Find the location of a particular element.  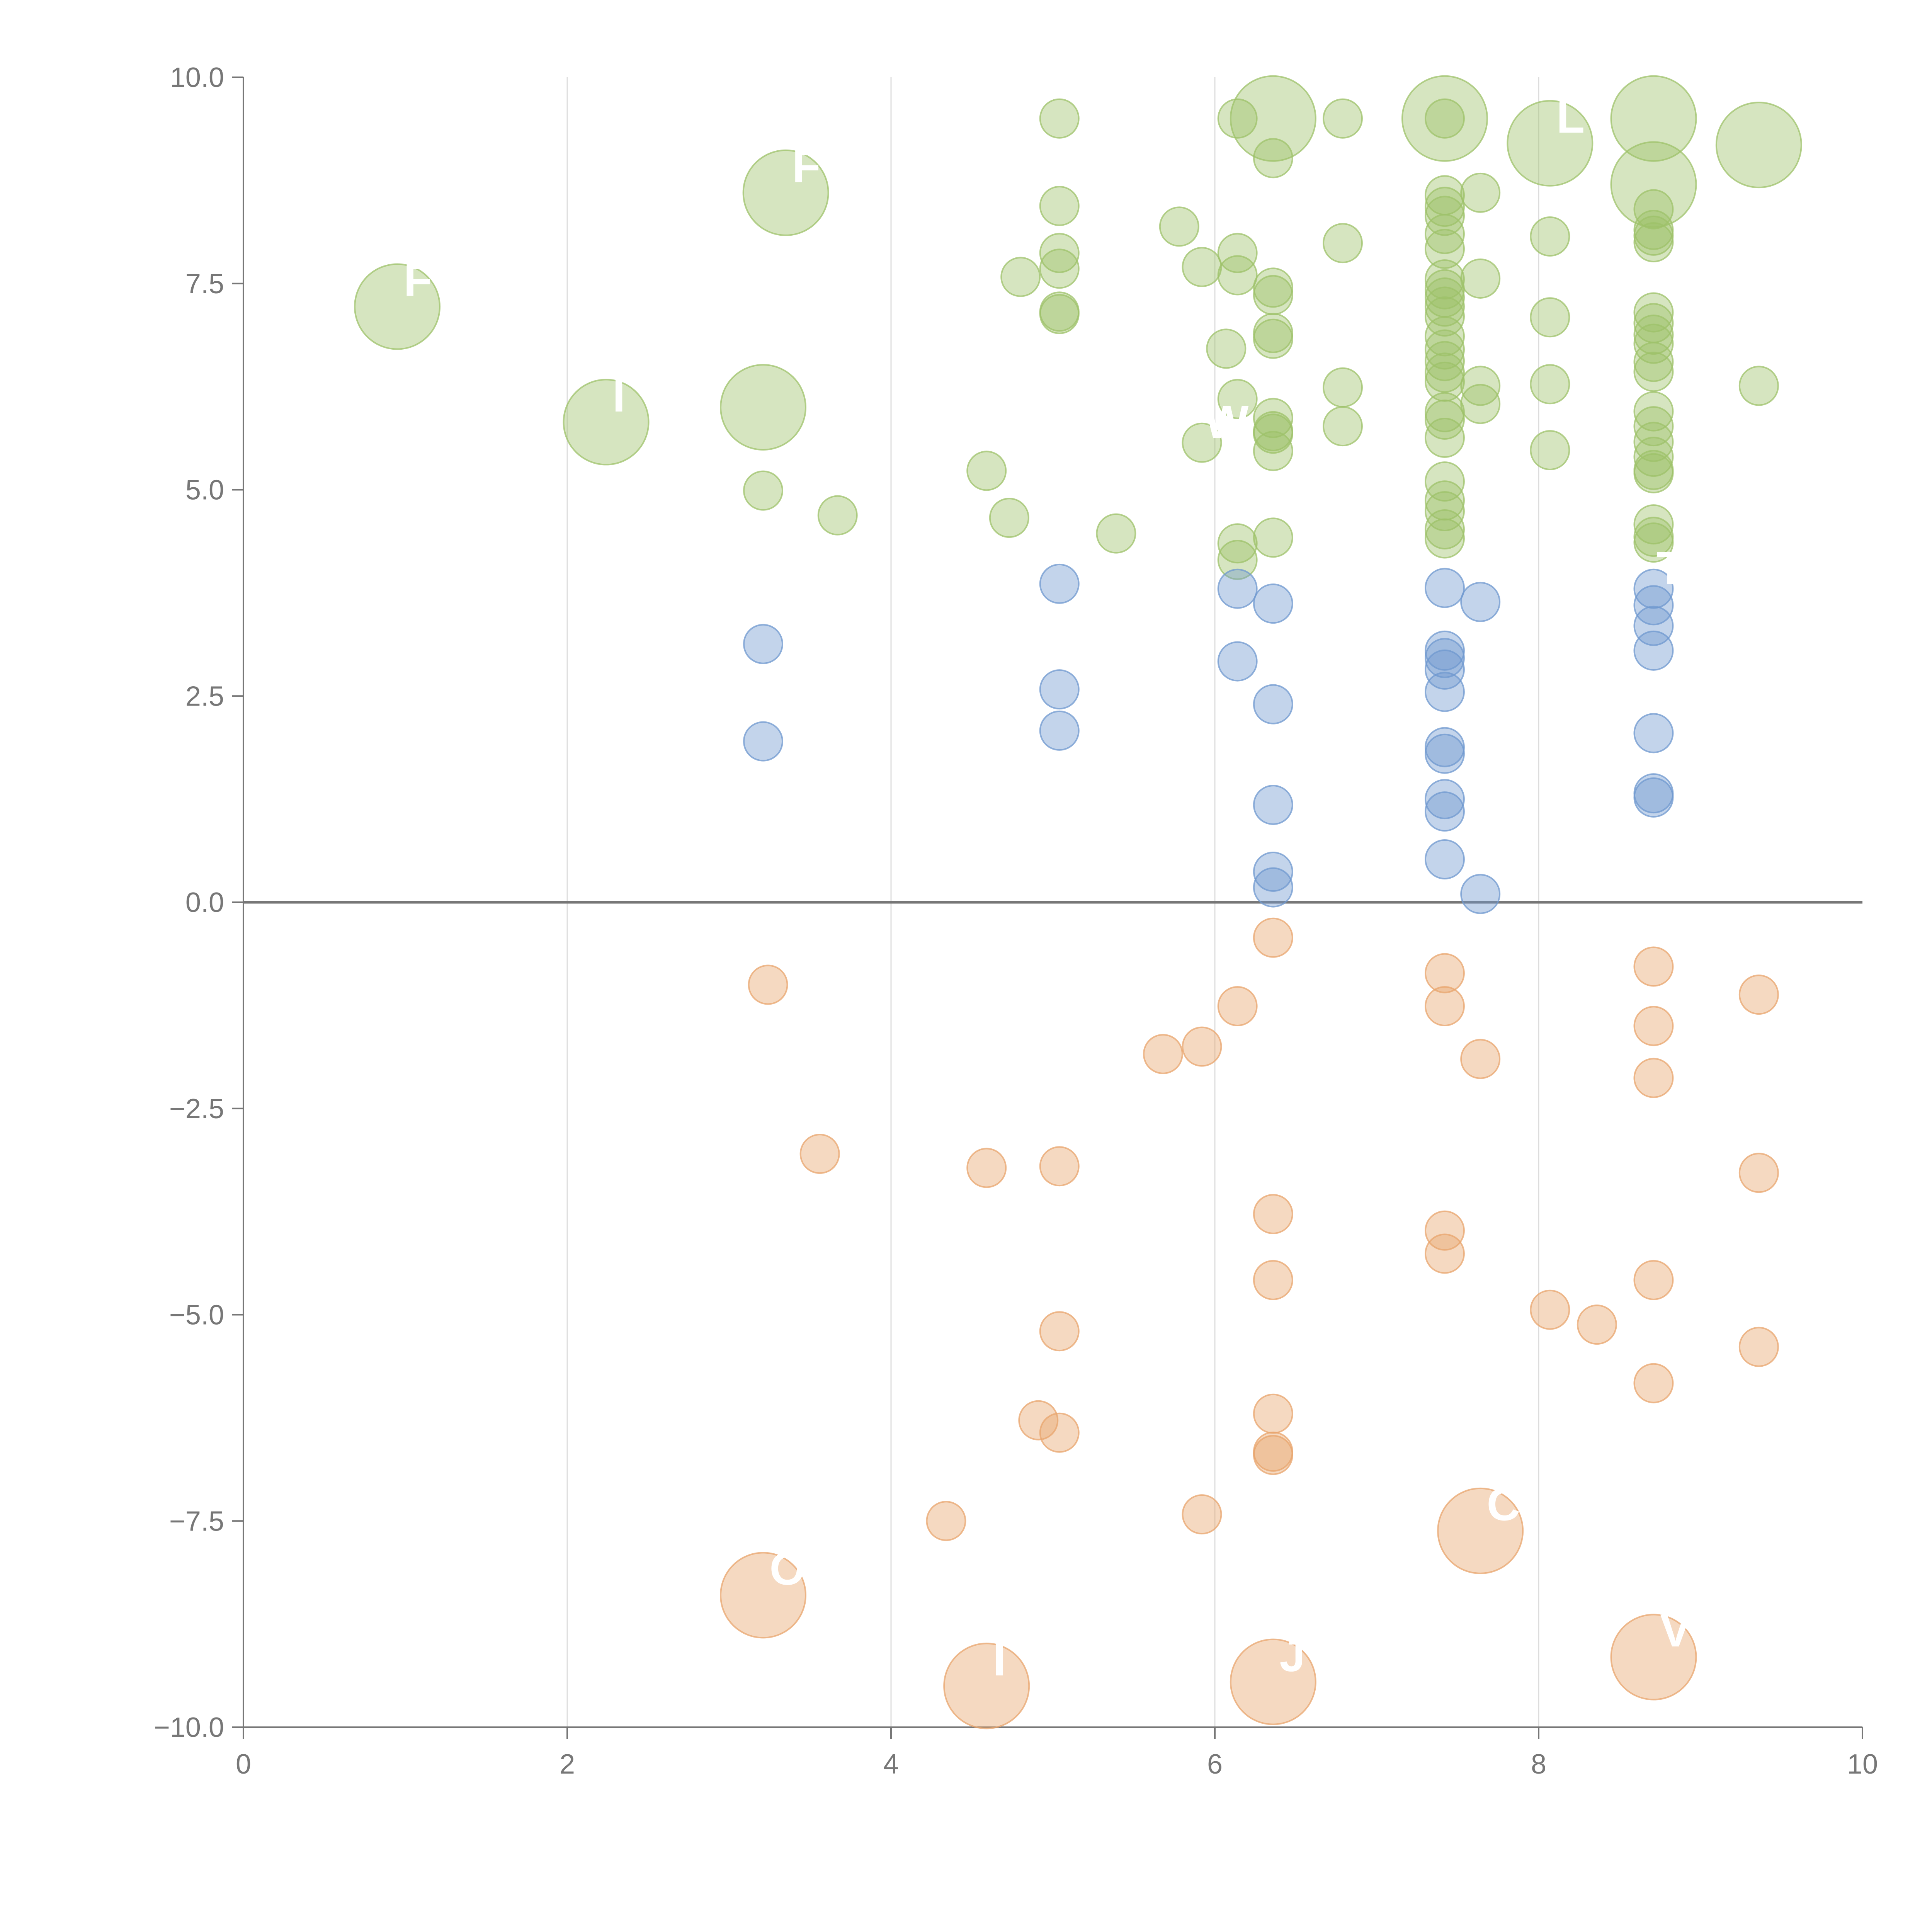

y-tick-label: −5.0 is located at coordinates (197, 1315).